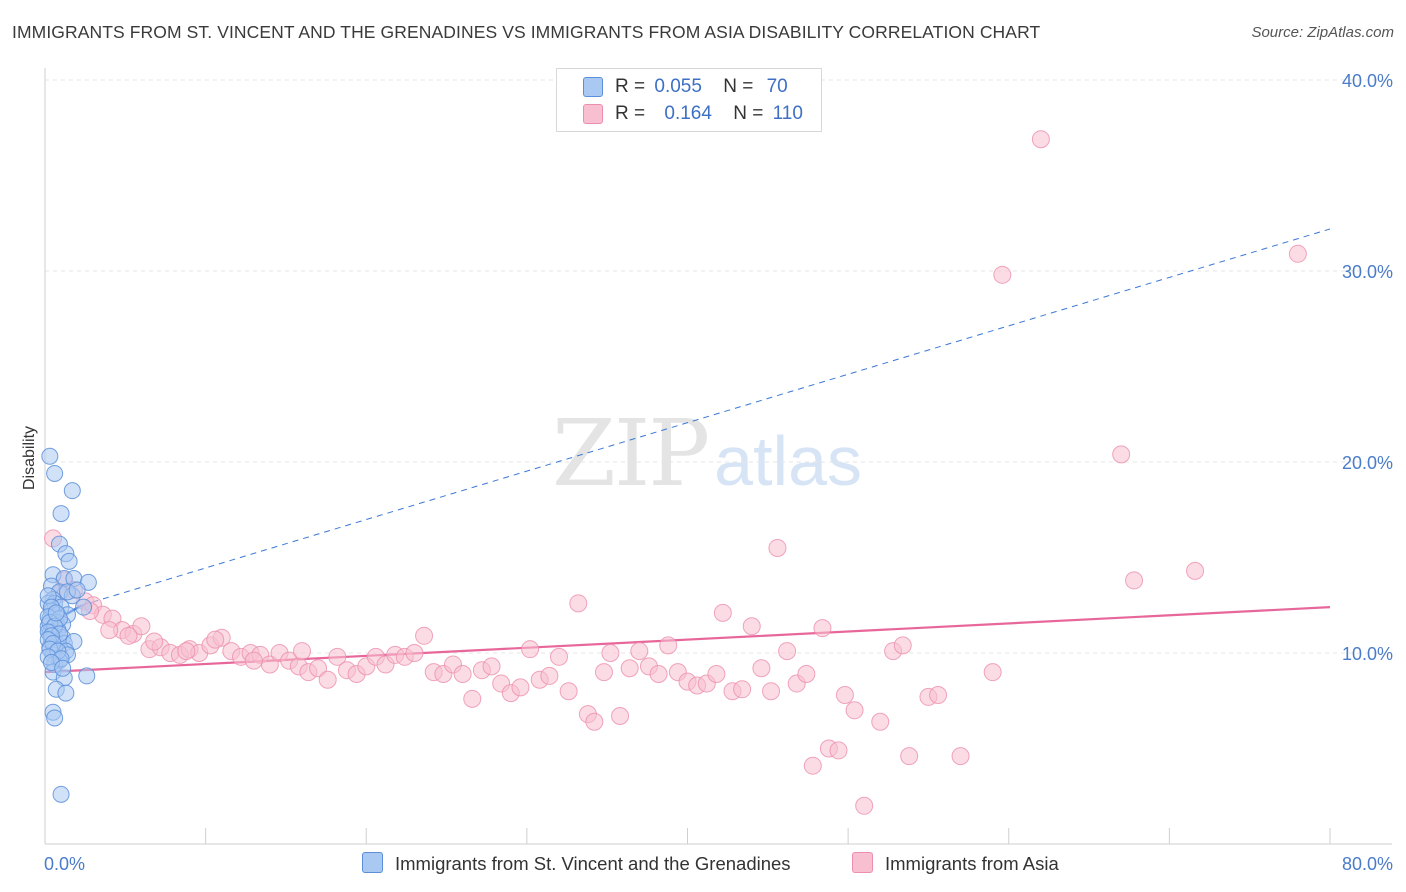 This screenshot has height=892, width=1406. I want to click on watermark-atlas: atlas, so click(788, 461).